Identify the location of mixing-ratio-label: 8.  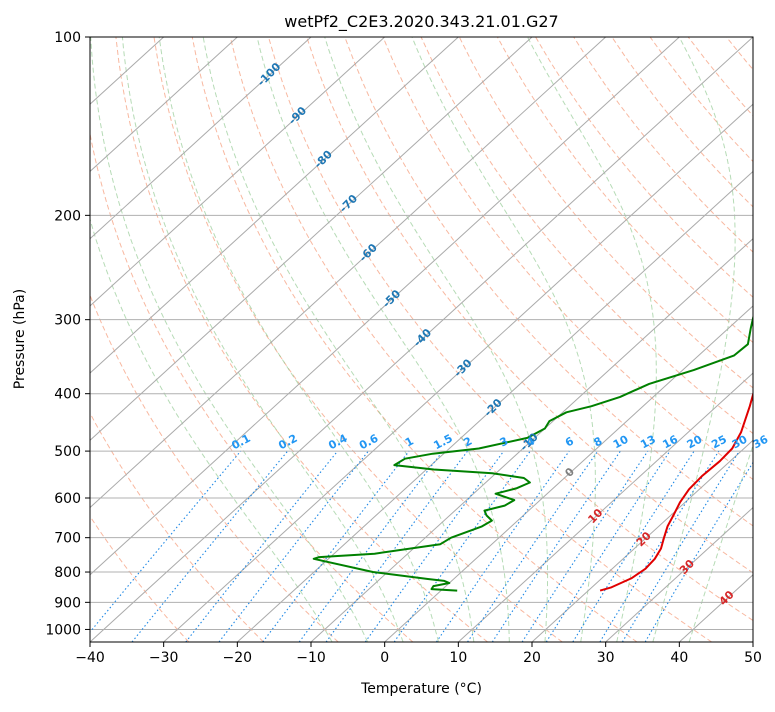
(598, 441).